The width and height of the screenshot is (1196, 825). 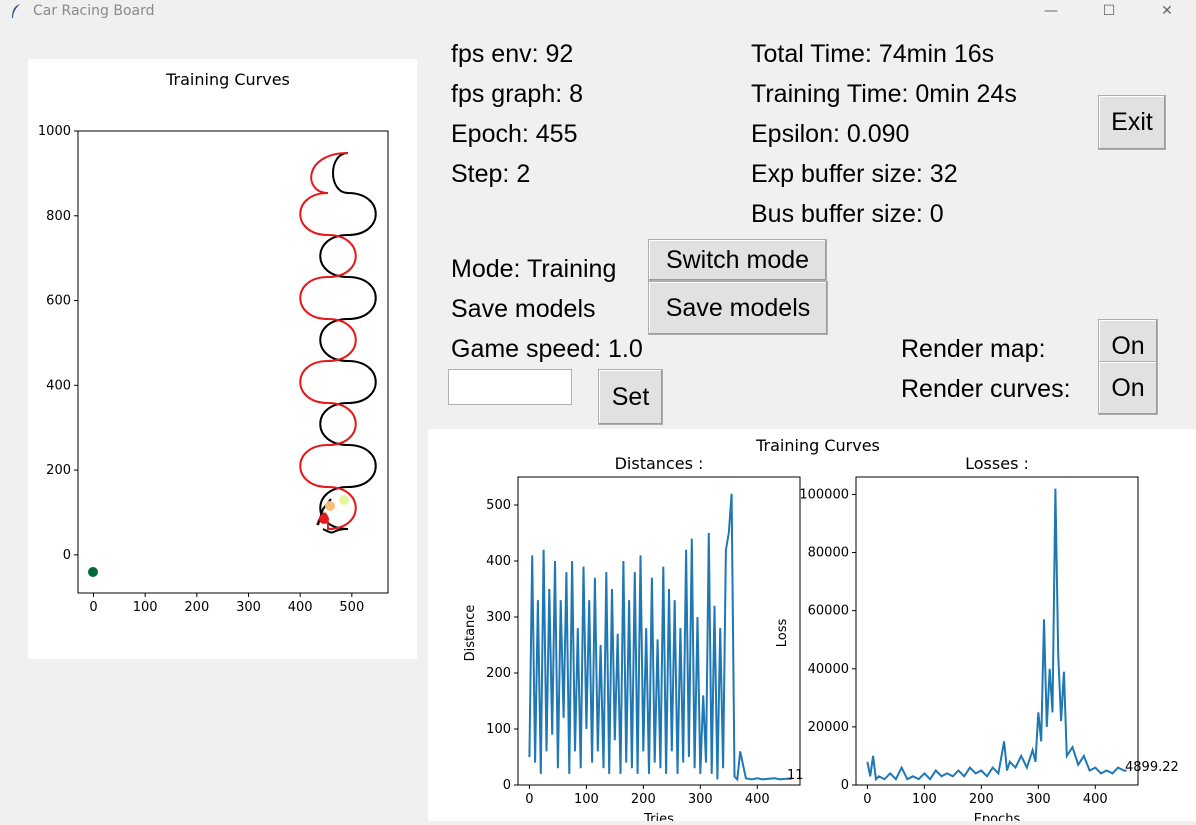 What do you see at coordinates (498, 505) in the screenshot?
I see `y-tick-label: 500` at bounding box center [498, 505].